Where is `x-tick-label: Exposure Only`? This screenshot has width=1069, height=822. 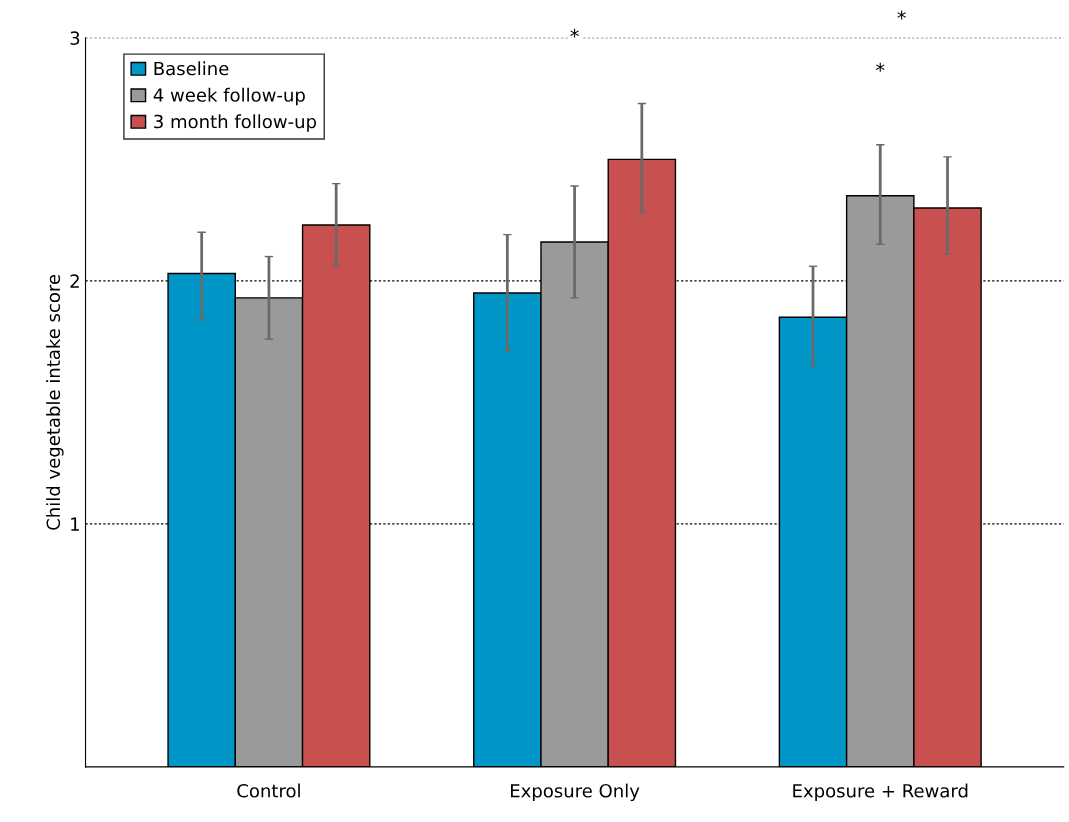 x-tick-label: Exposure Only is located at coordinates (575, 792).